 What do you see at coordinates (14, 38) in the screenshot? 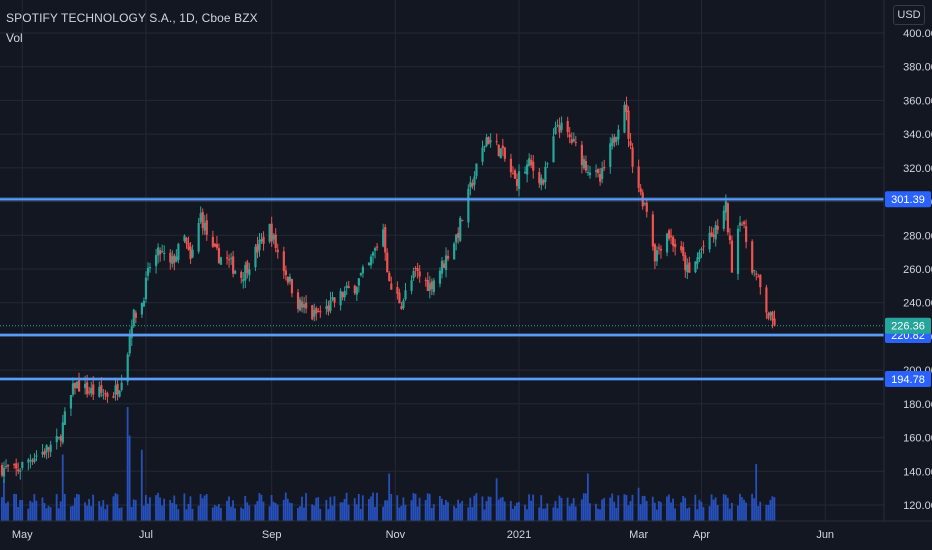
I see `volume-indicator-label: Vol` at bounding box center [14, 38].